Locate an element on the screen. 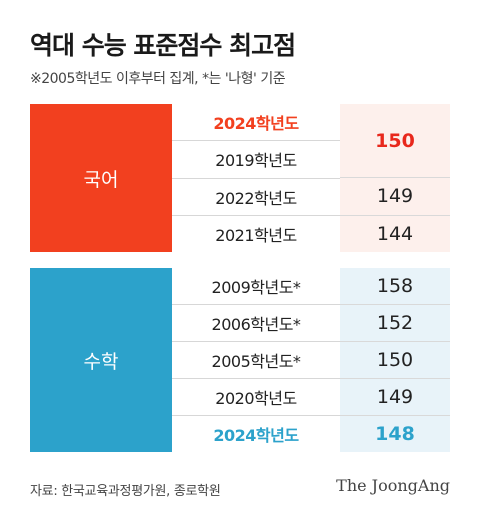 The width and height of the screenshot is (480, 513). korean-scores: 150 149 144 is located at coordinates (395, 178).